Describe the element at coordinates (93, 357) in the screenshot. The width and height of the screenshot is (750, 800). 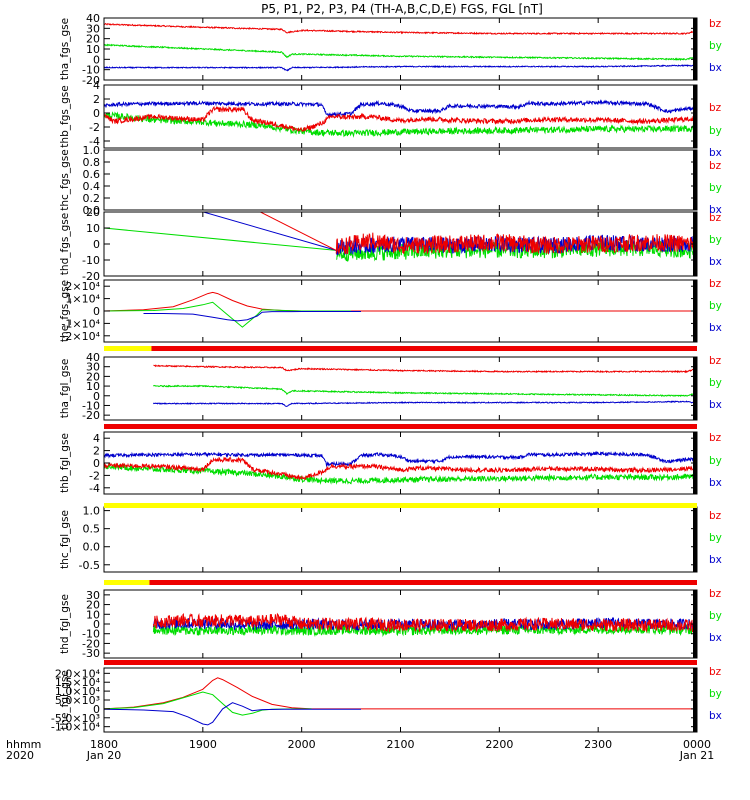
I see `ytick-label: 40` at that location.